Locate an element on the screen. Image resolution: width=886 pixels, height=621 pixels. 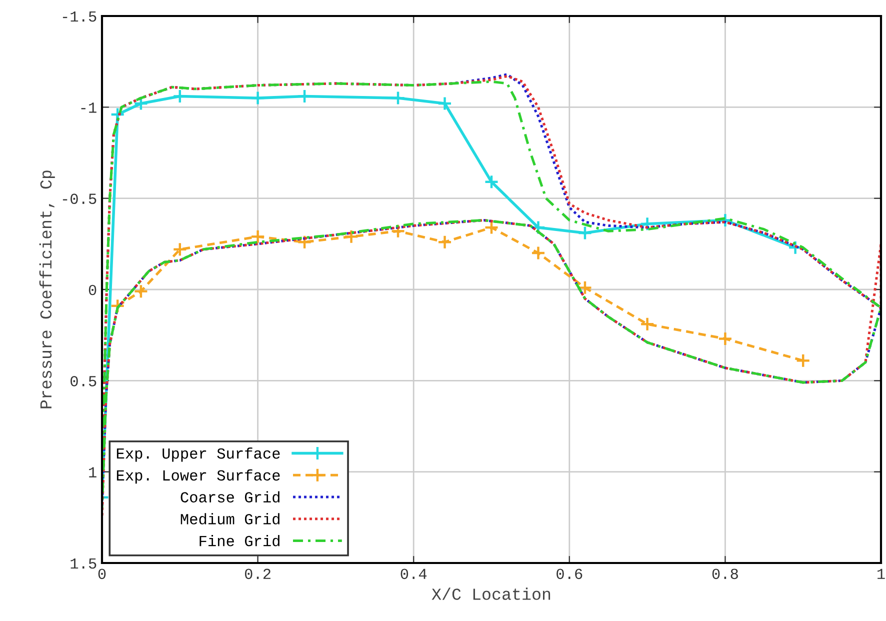
y-tick-label: -0.5 is located at coordinates (79, 199).